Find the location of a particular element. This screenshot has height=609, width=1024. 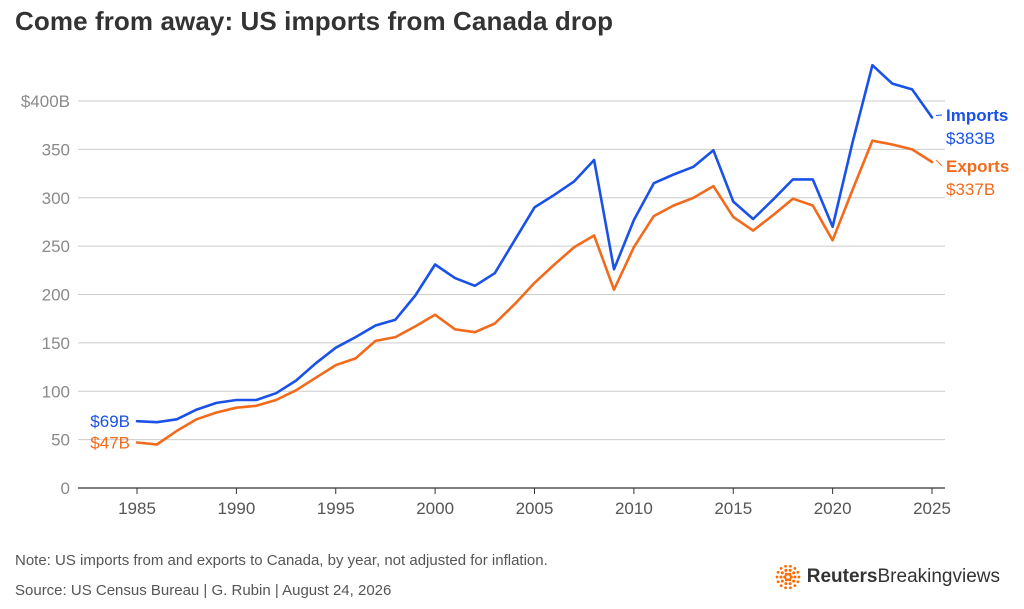

brand-name-regular: Breakingviews is located at coordinates (939, 576).